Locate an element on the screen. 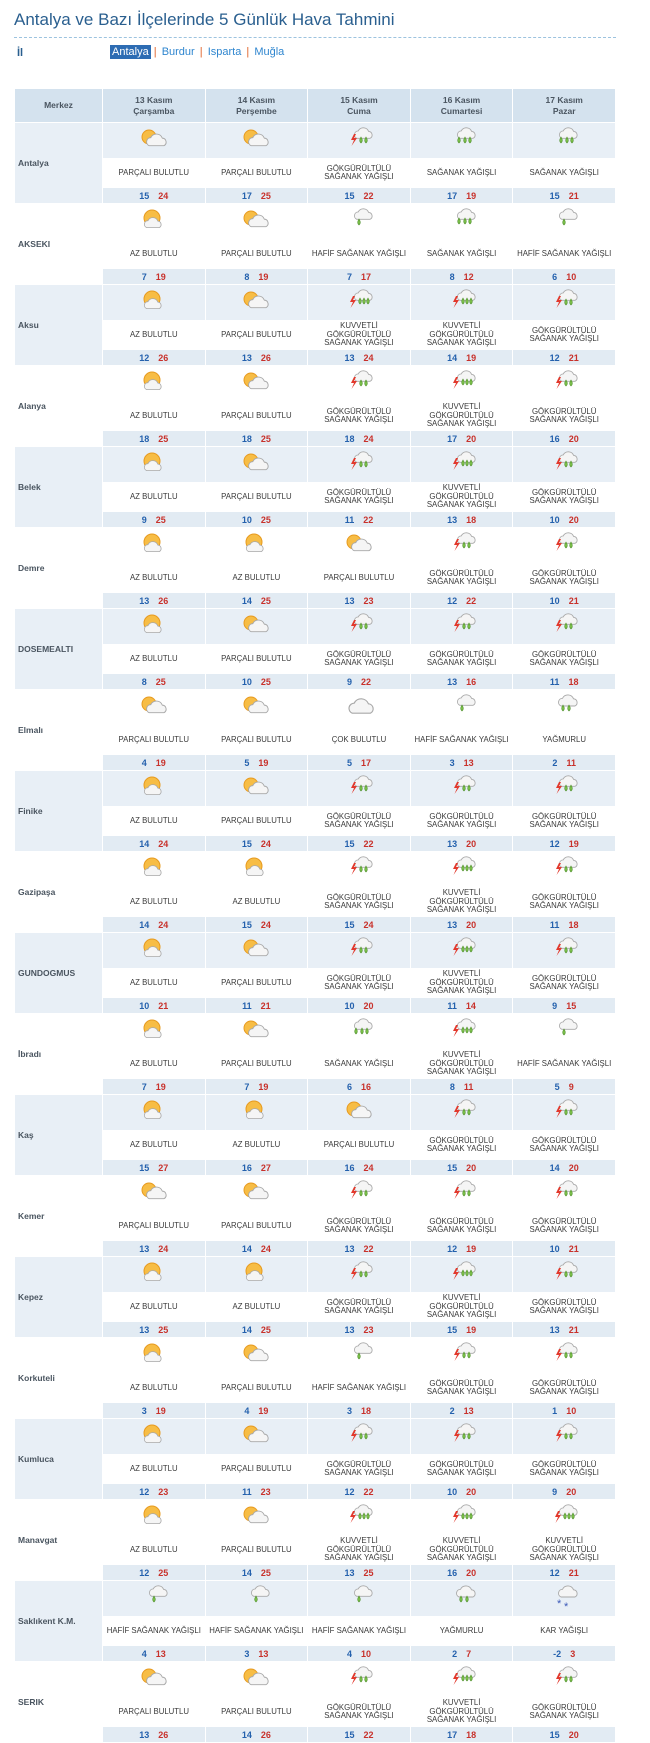  temperature-row: 13 26 14 25 13 23 12 22 10 21 is located at coordinates (315, 601).